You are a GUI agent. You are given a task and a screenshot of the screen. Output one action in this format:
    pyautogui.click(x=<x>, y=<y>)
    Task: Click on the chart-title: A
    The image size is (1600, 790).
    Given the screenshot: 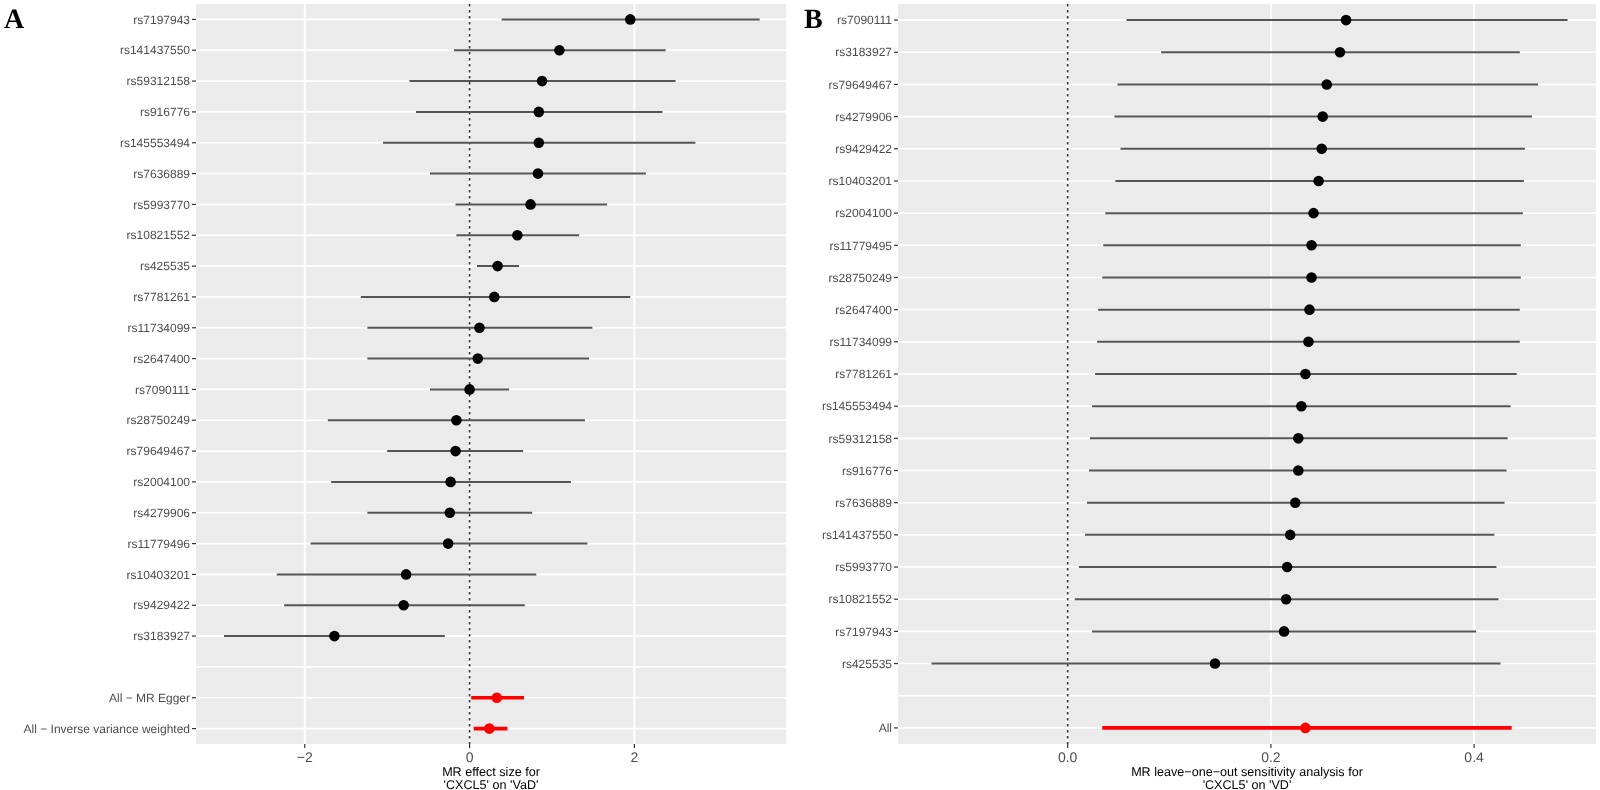 What is the action you would take?
    pyautogui.click(x=15, y=21)
    